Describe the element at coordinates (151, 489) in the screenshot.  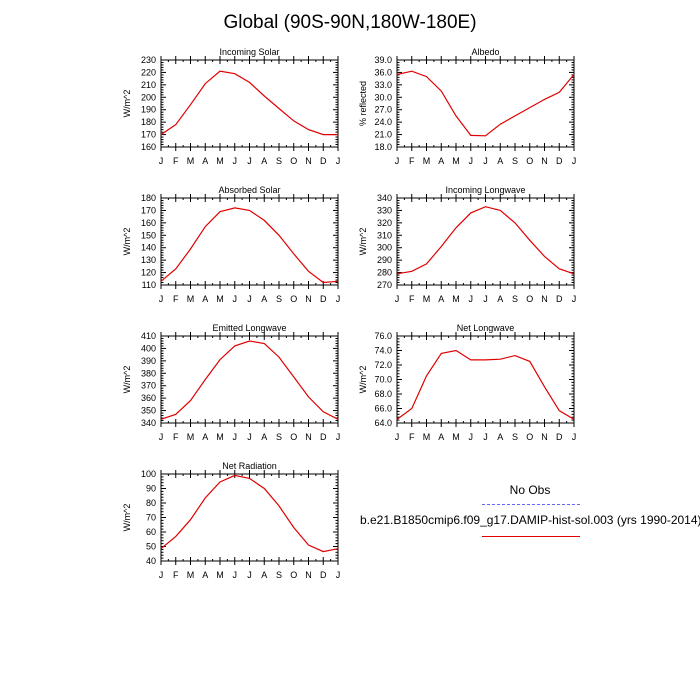
I see `y-tick-label: 90` at that location.